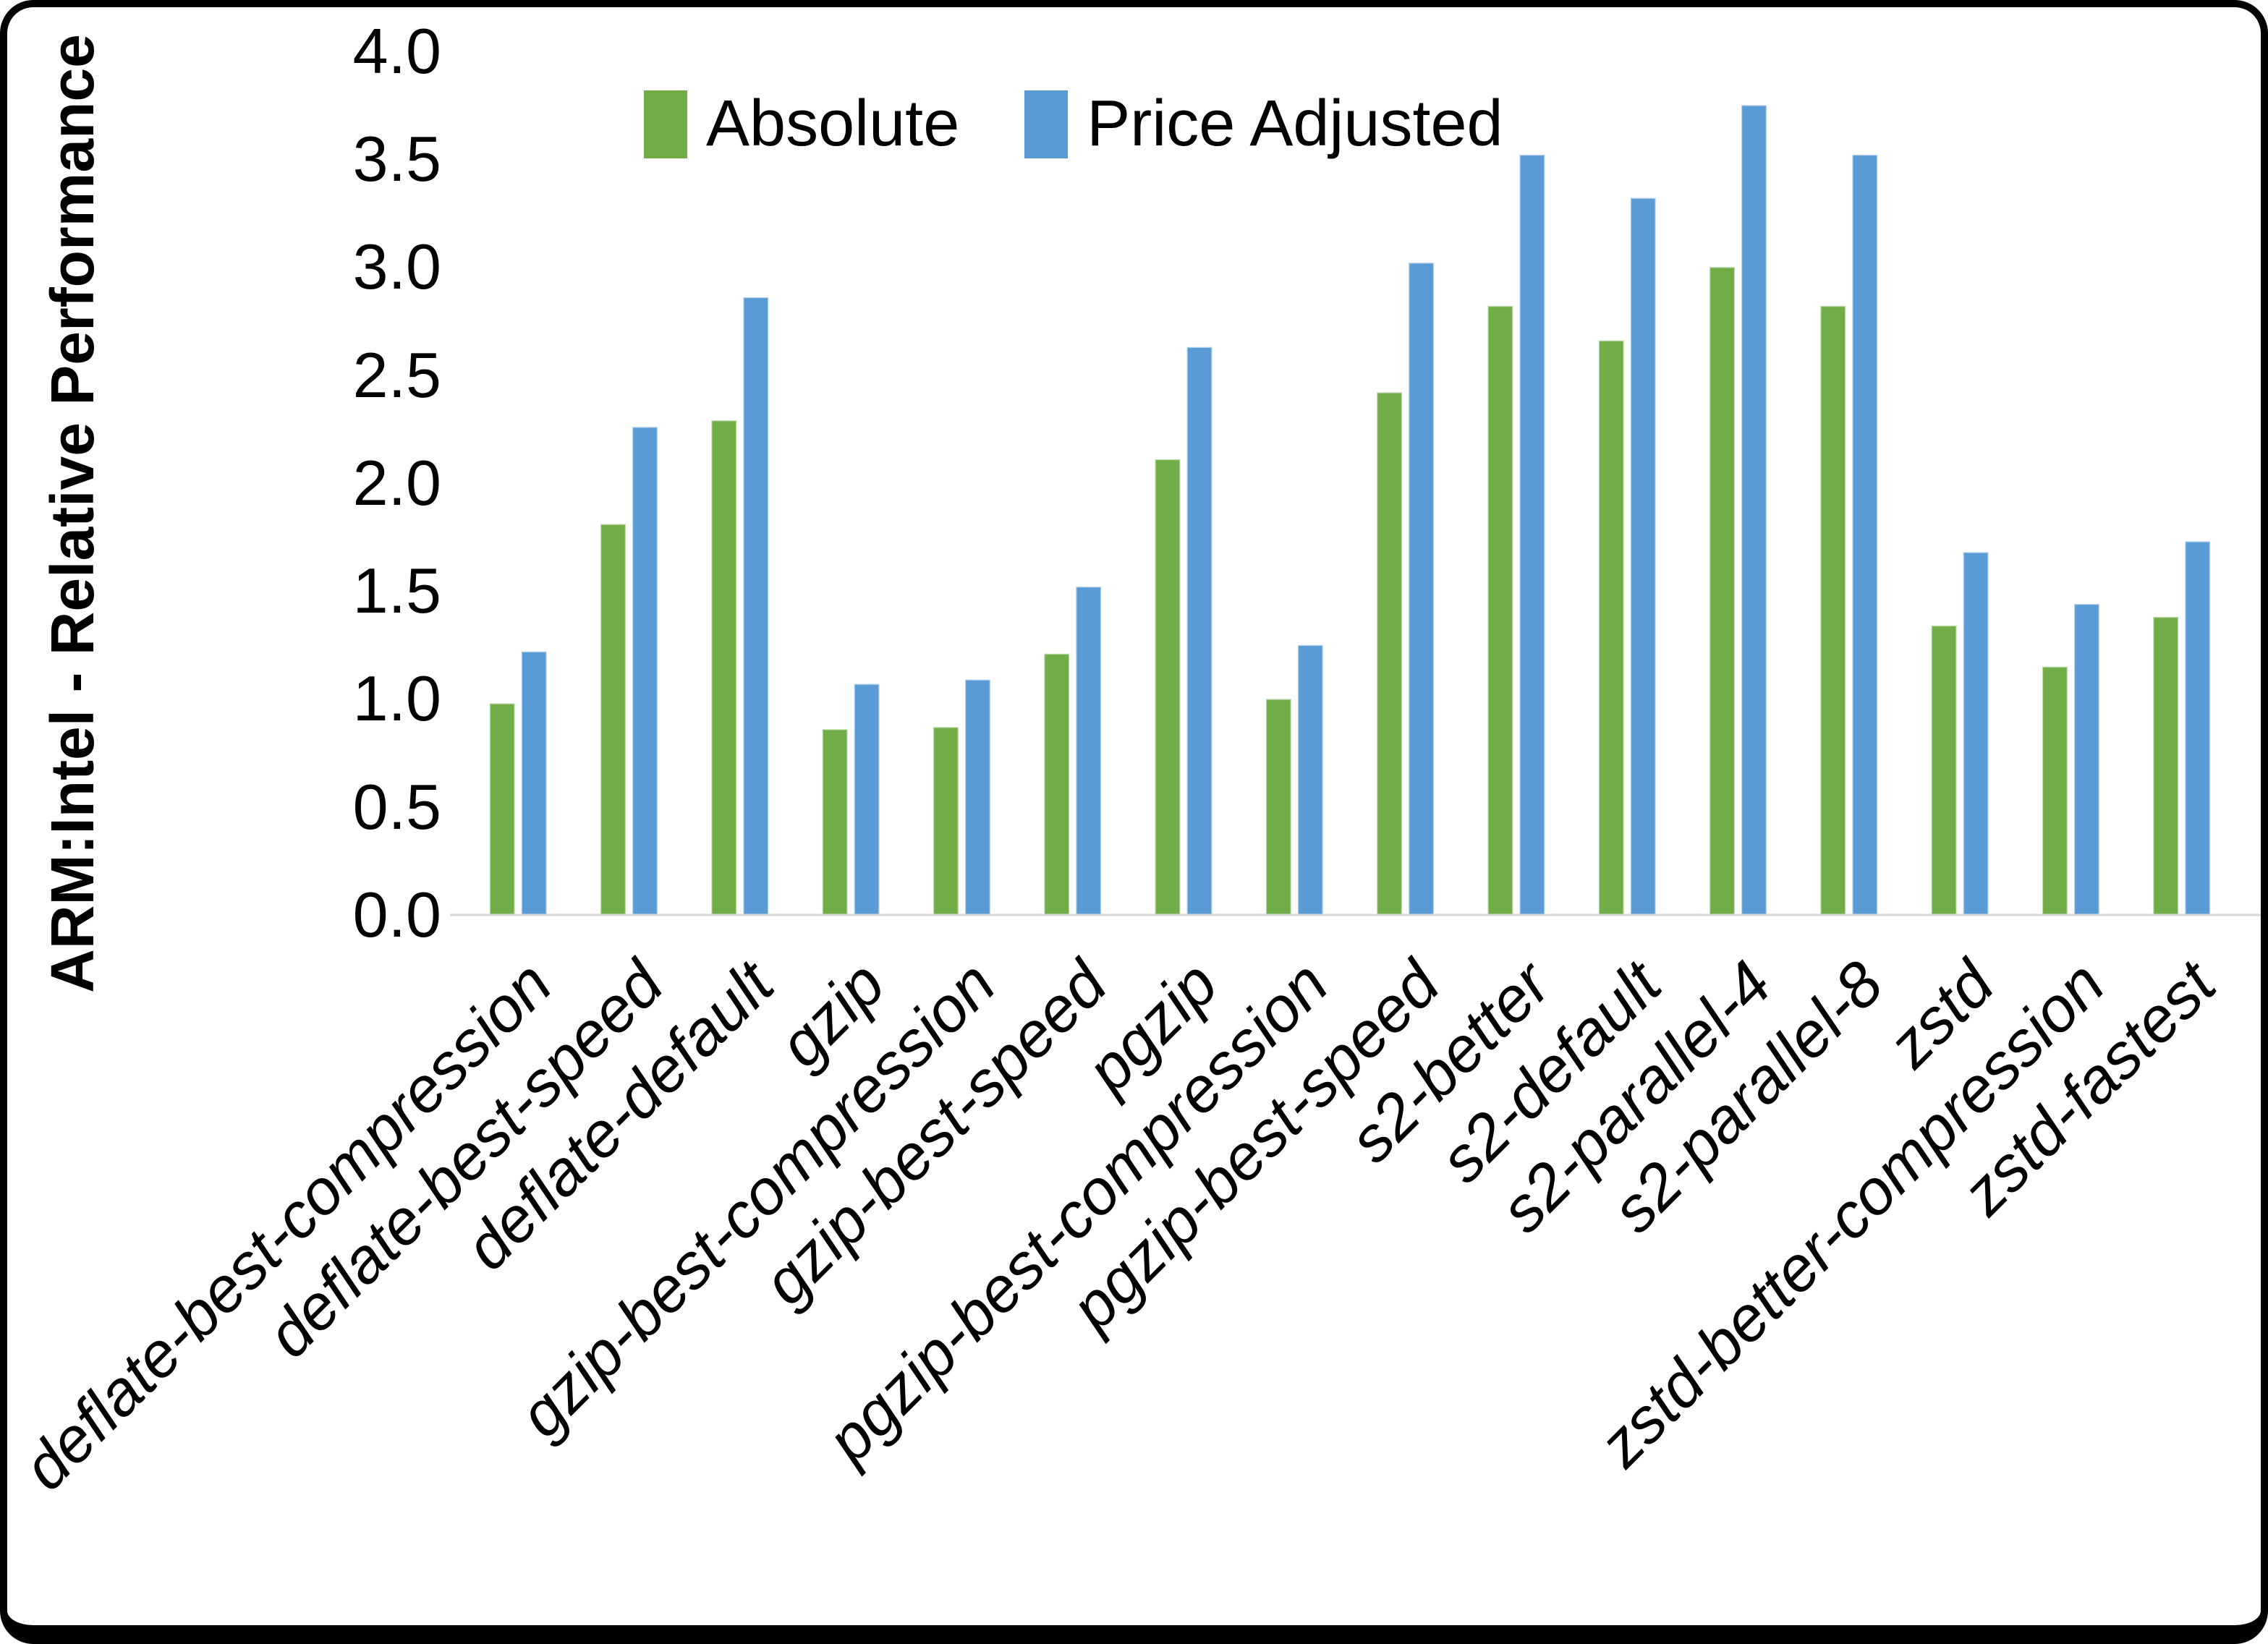 Image resolution: width=2268 pixels, height=1644 pixels. Describe the element at coordinates (534, 783) in the screenshot. I see `bar-price-adjusted-deflate-best-compression` at that location.